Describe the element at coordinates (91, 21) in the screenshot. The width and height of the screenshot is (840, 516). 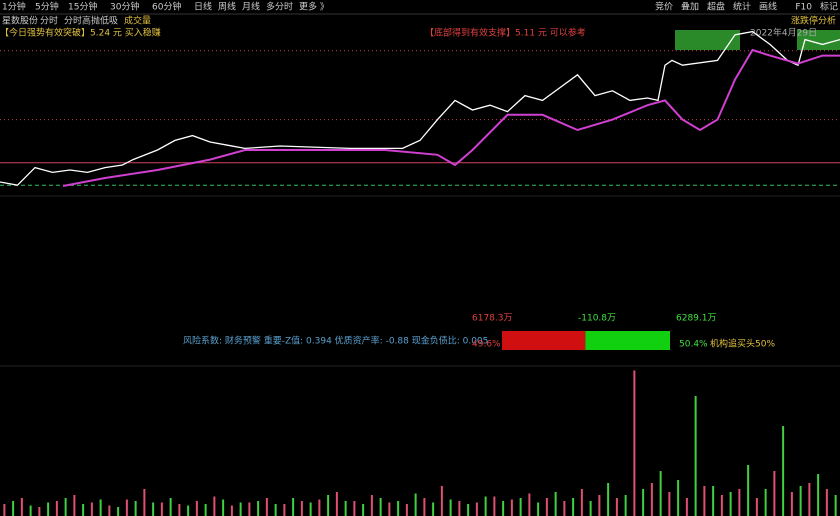
I see `chart-tab: 分时高抛低吸` at that location.